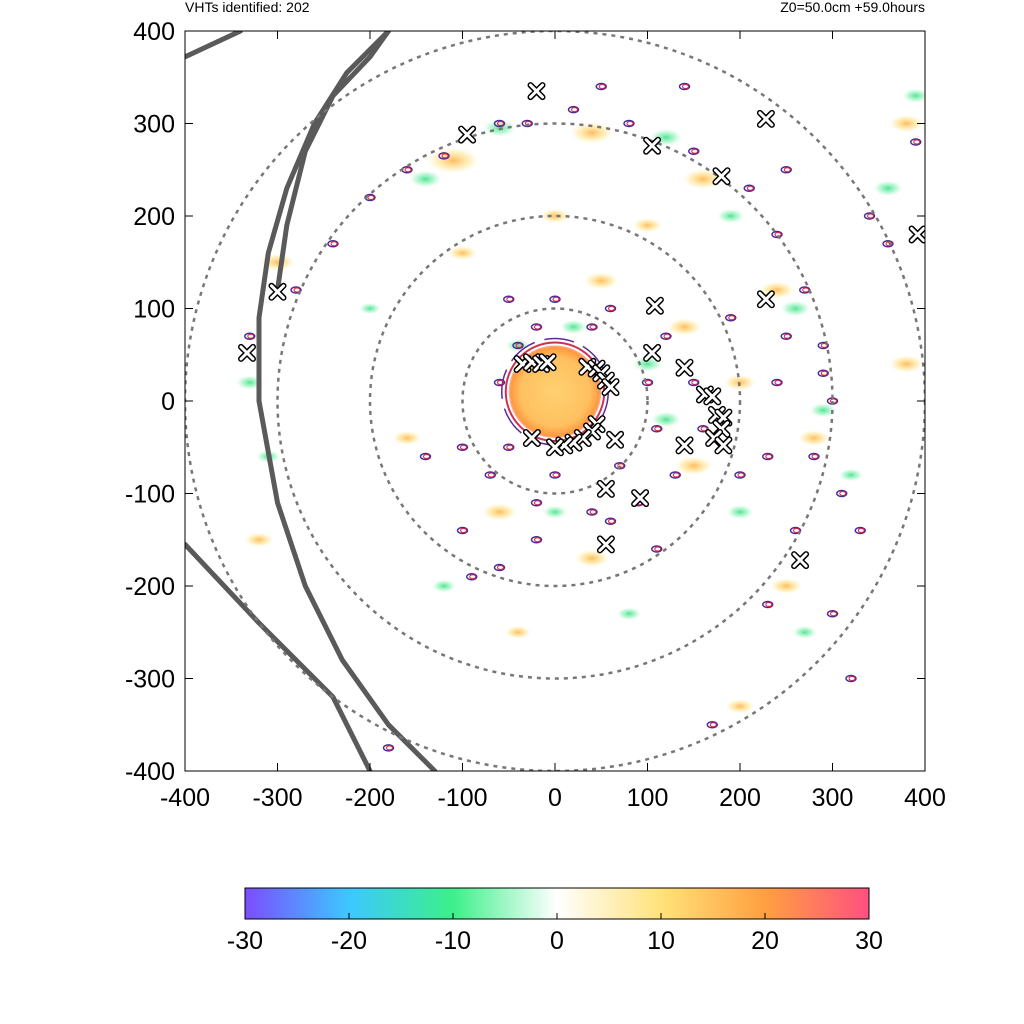  Describe the element at coordinates (154, 125) in the screenshot. I see `y-tick-label: 300` at that location.